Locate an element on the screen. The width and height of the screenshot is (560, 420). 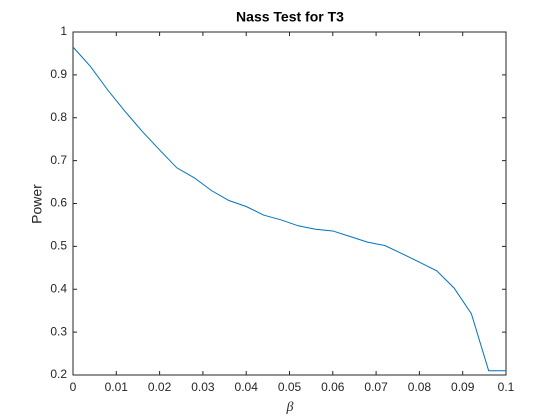
x-tick-label: 0.1 is located at coordinates (506, 387).